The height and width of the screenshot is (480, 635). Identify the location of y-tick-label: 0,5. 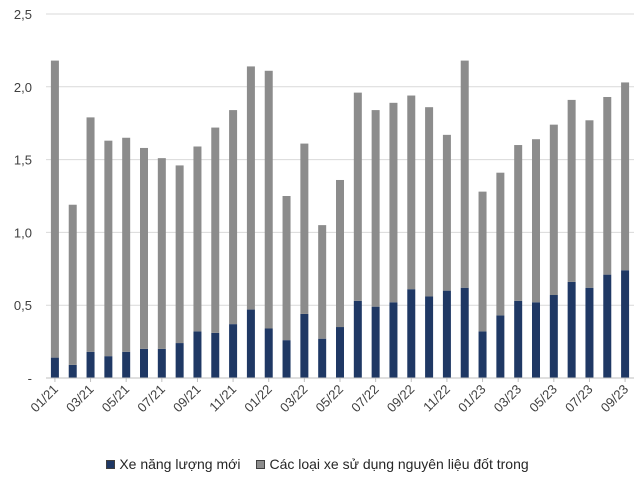
(23, 305).